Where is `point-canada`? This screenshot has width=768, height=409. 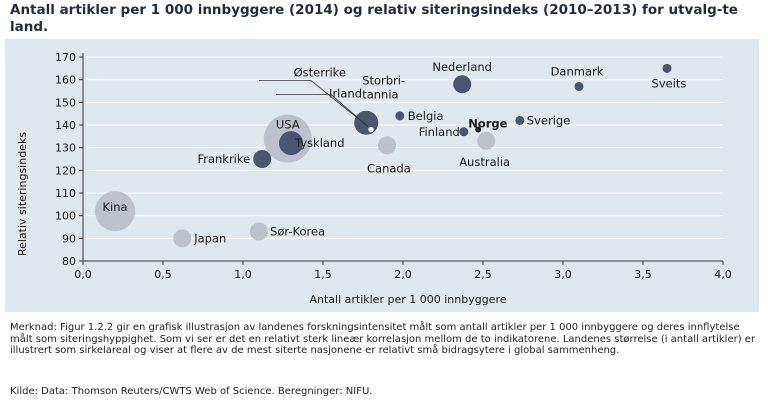 point-canada is located at coordinates (387, 145).